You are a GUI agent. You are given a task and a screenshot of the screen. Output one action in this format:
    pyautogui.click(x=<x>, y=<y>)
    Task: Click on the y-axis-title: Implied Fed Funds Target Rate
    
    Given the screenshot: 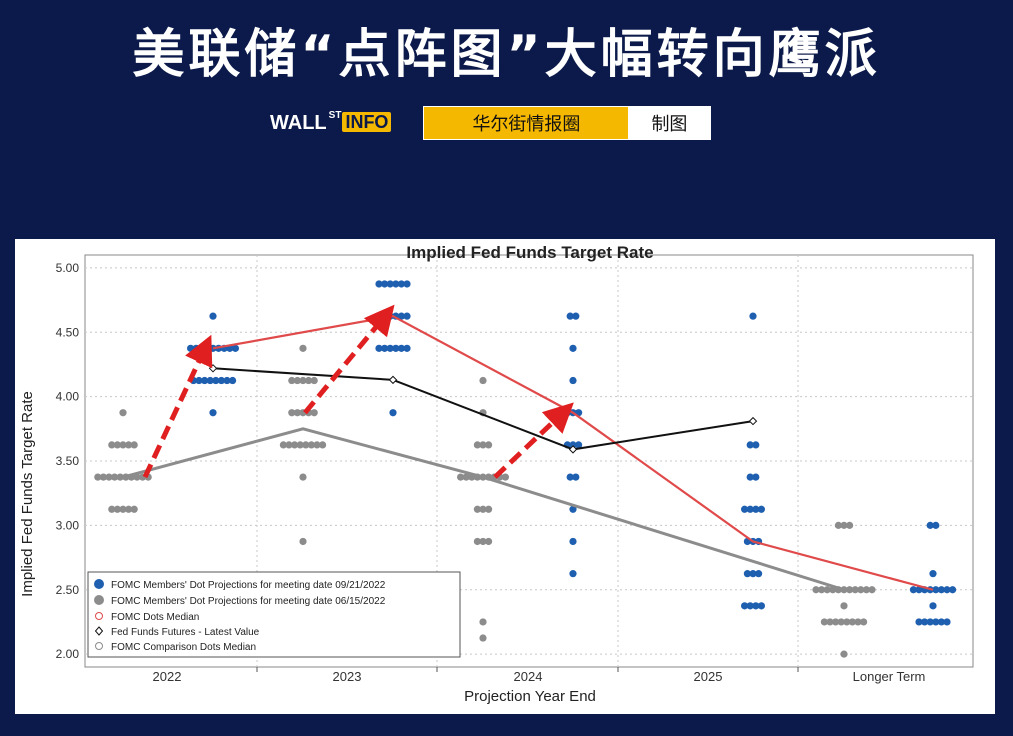 What is the action you would take?
    pyautogui.click(x=27, y=494)
    